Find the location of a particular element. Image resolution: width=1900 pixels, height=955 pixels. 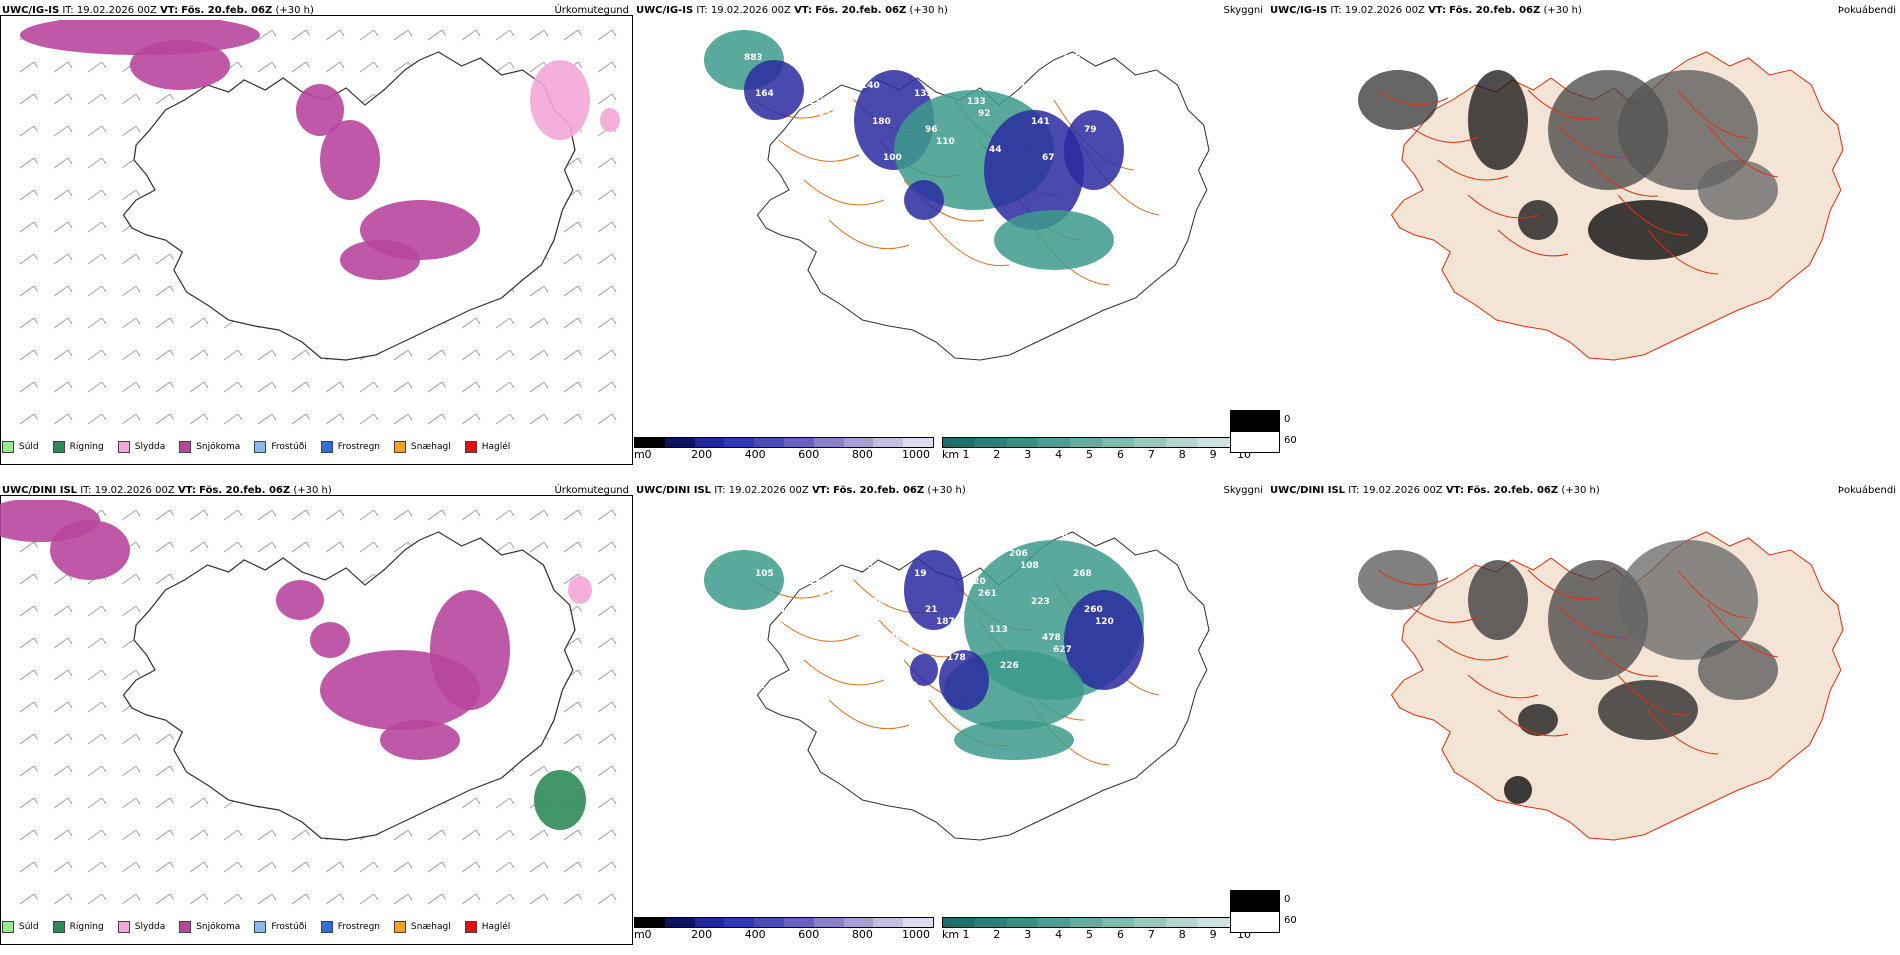

ceiling-value-label: 177 is located at coordinates (828, 594).